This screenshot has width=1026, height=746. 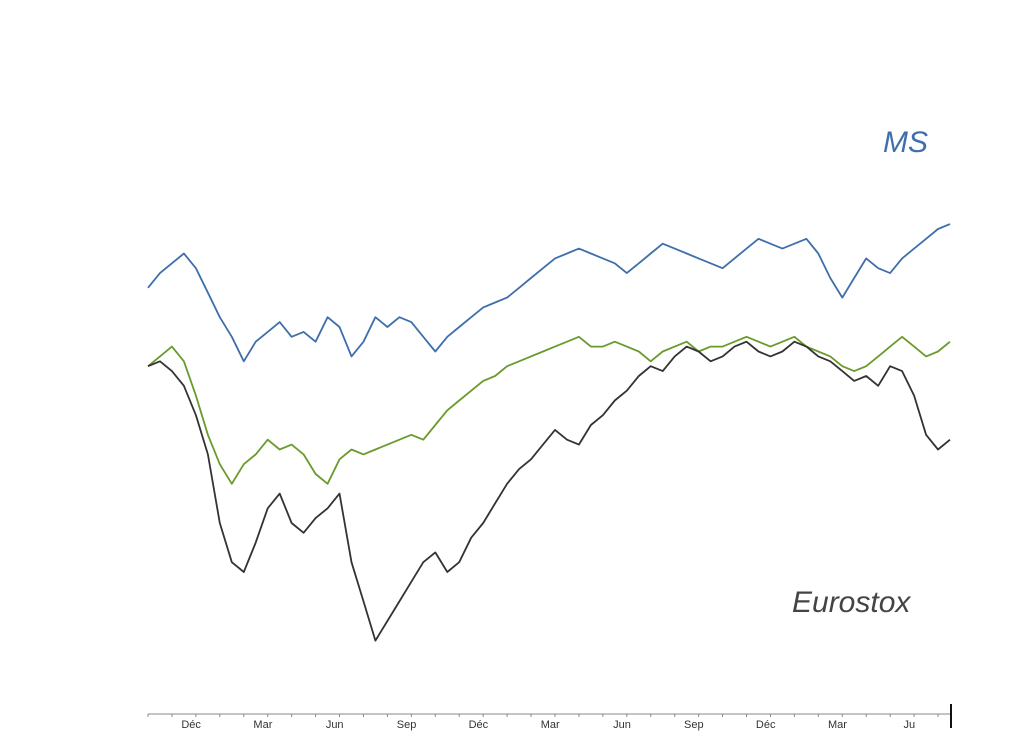 I want to click on series-line-msci, so click(x=549, y=293).